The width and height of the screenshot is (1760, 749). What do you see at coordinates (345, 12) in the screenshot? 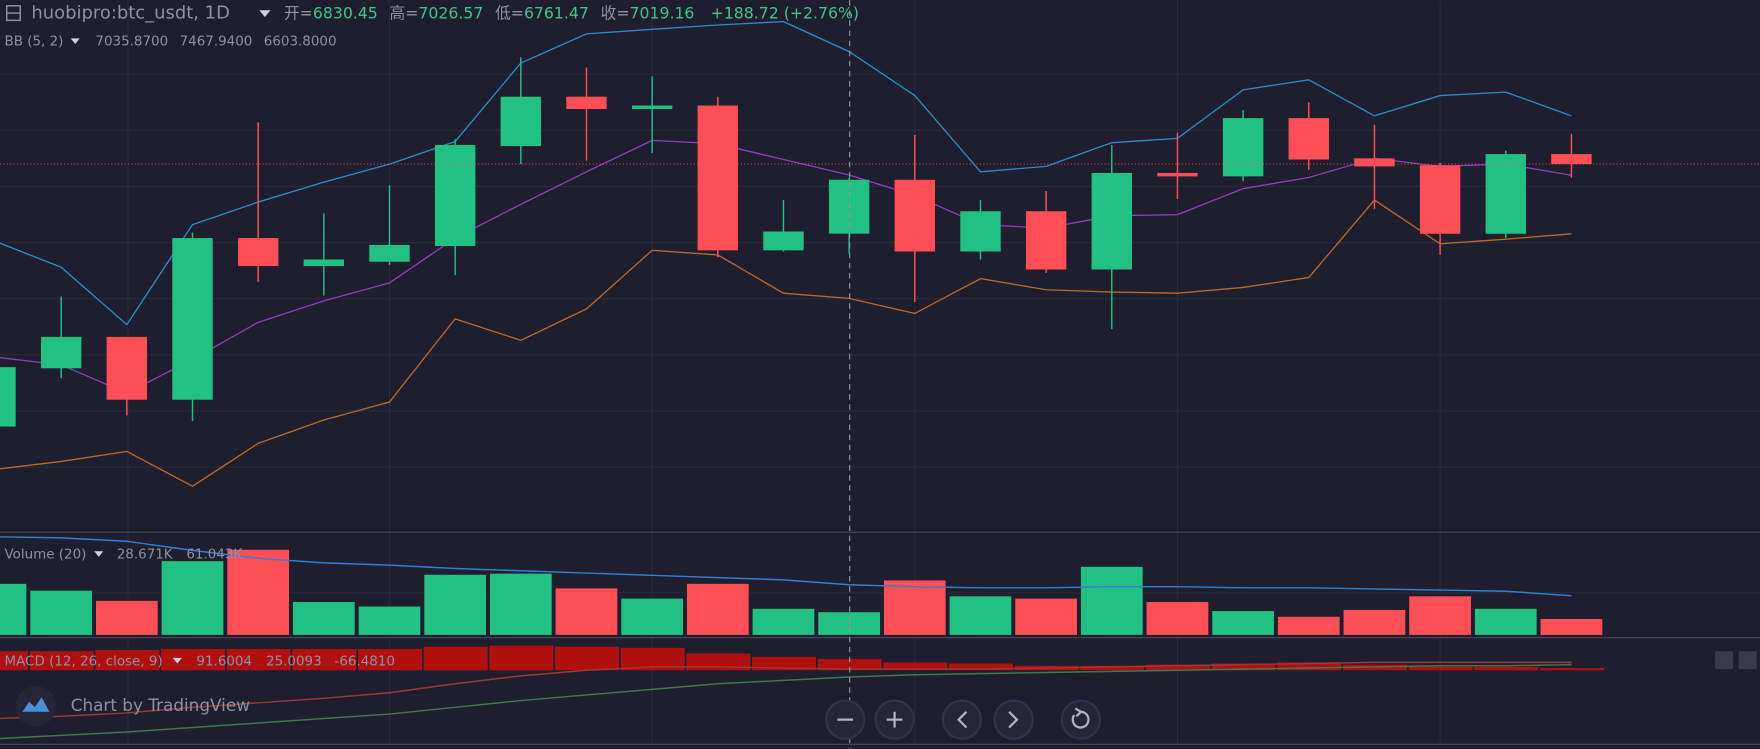
I see `ohlc-value: 6830.45` at bounding box center [345, 12].